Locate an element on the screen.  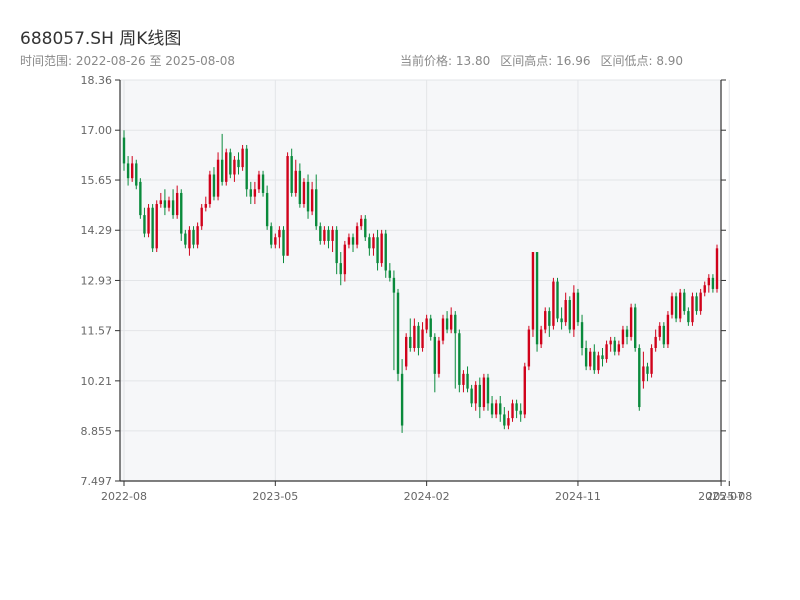
y-tick-label: 10.21 is located at coordinates (97, 381).